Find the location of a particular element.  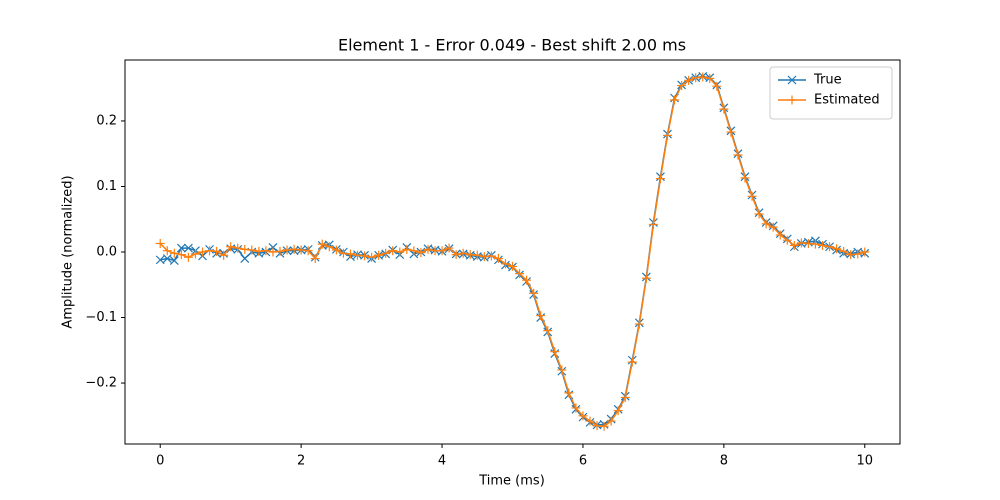

x-tick-label: 0 is located at coordinates (160, 461).